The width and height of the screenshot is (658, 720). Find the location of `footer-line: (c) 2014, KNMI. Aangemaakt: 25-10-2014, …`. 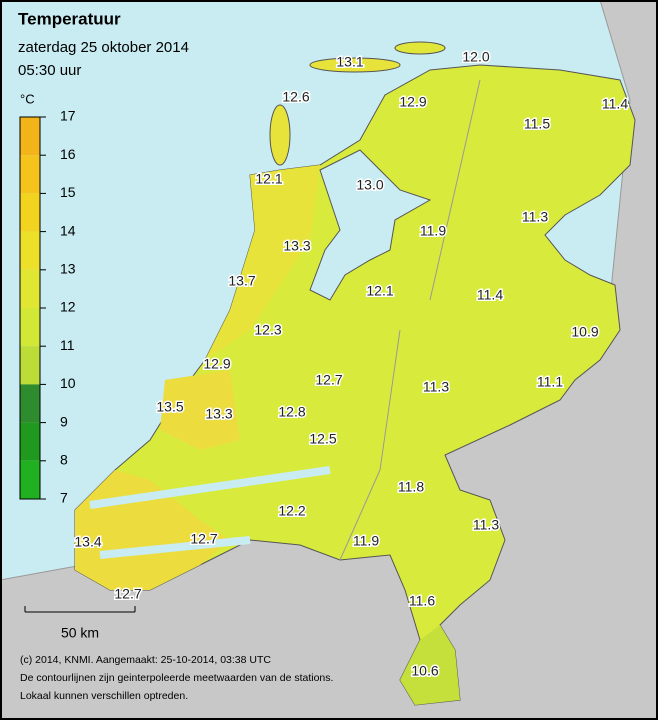

footer-line: (c) 2014, KNMI. Aangemaakt: 25-10-2014, … is located at coordinates (145, 660).